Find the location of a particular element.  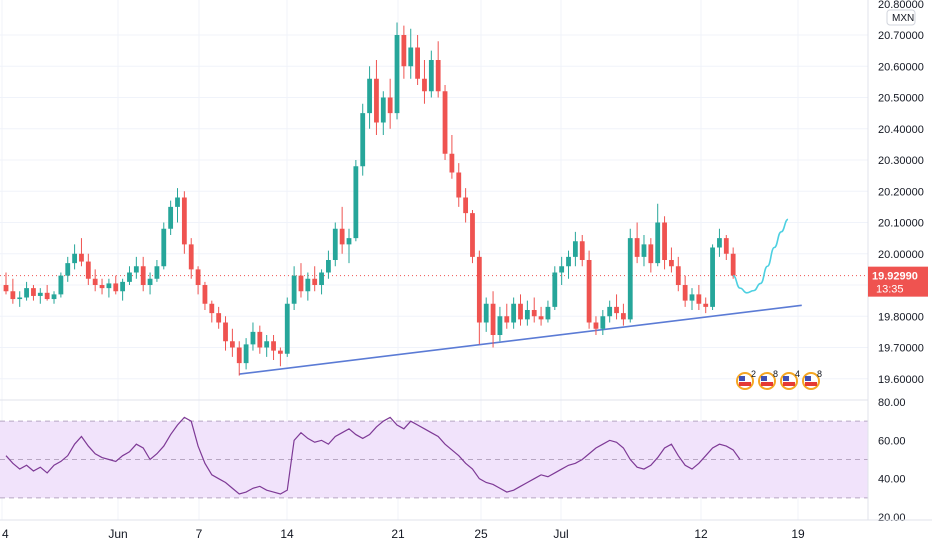

price-tick-label: 19.80000 is located at coordinates (901, 317).